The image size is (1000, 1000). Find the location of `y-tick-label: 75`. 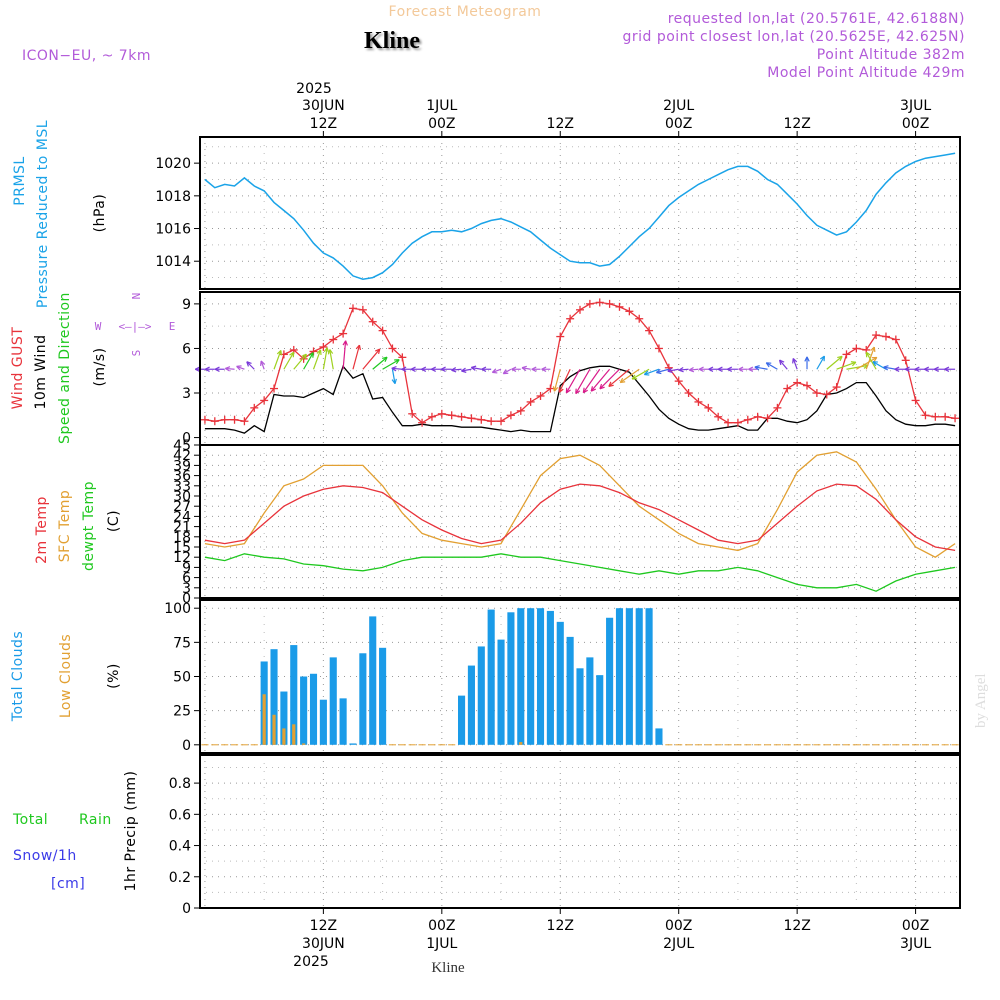

y-tick-label: 75 is located at coordinates (182, 643).